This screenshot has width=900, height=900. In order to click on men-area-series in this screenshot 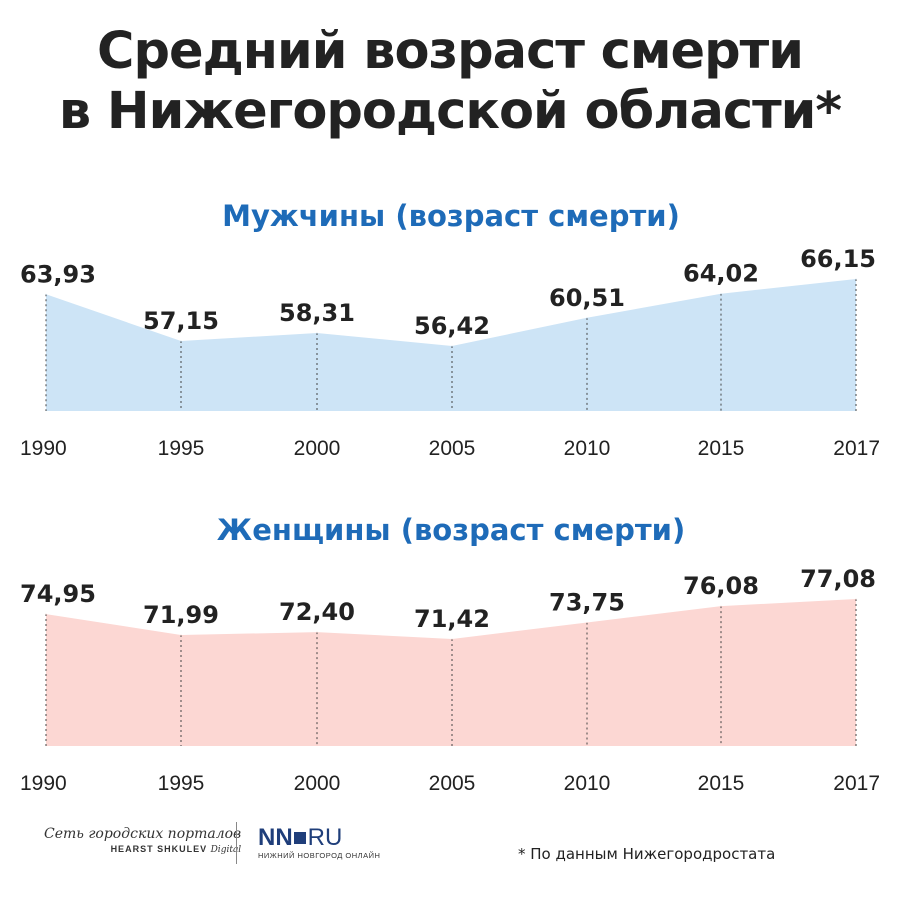, I will do `click(451, 345)`.